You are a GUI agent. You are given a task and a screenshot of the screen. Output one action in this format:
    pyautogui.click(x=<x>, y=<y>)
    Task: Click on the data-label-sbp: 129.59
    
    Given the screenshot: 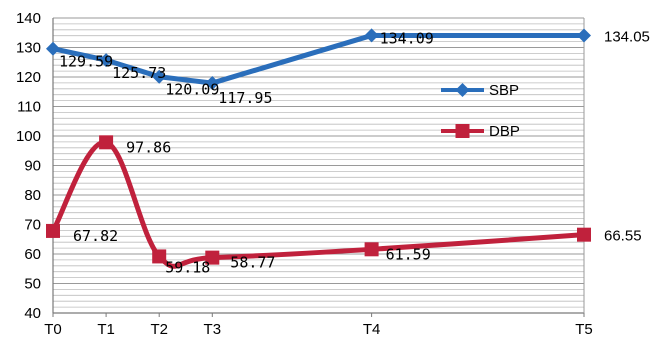 What is the action you would take?
    pyautogui.click(x=86, y=62)
    